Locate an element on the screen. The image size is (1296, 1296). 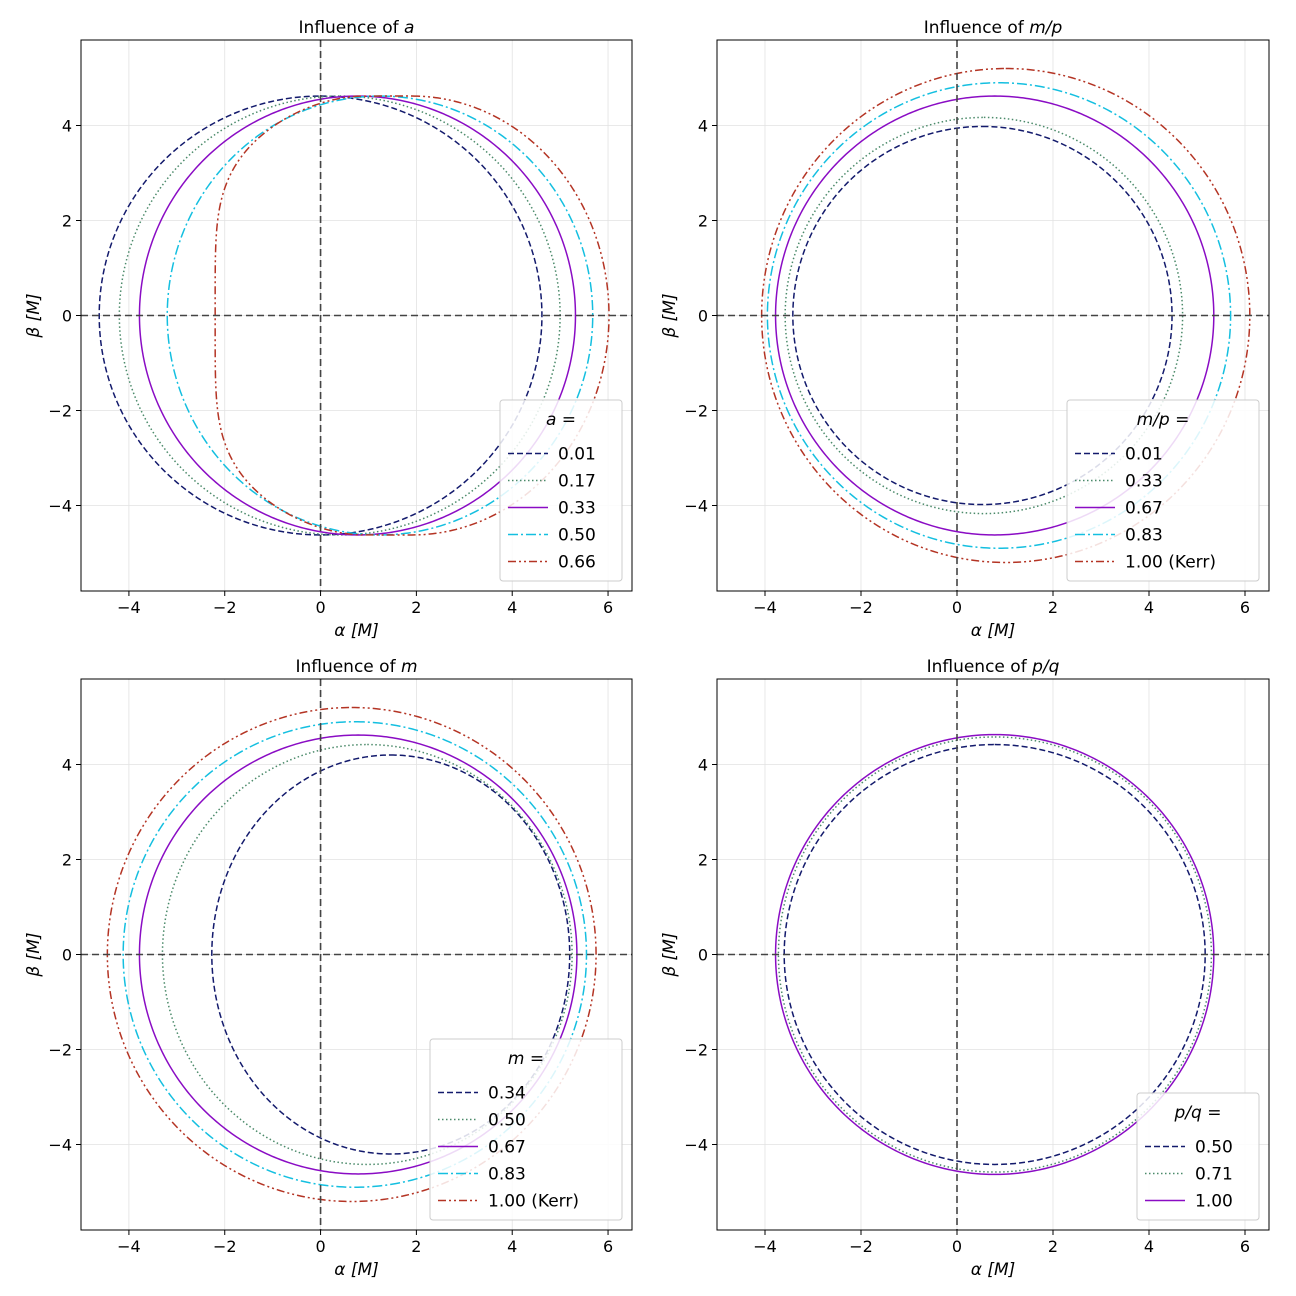
legend-entry-label: 0.71 is located at coordinates (1214, 1175).